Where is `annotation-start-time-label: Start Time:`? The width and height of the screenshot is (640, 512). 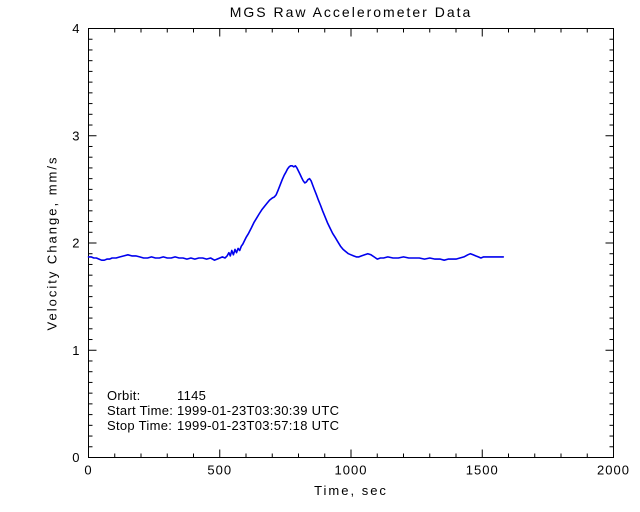 annotation-start-time-label: Start Time: is located at coordinates (140, 410).